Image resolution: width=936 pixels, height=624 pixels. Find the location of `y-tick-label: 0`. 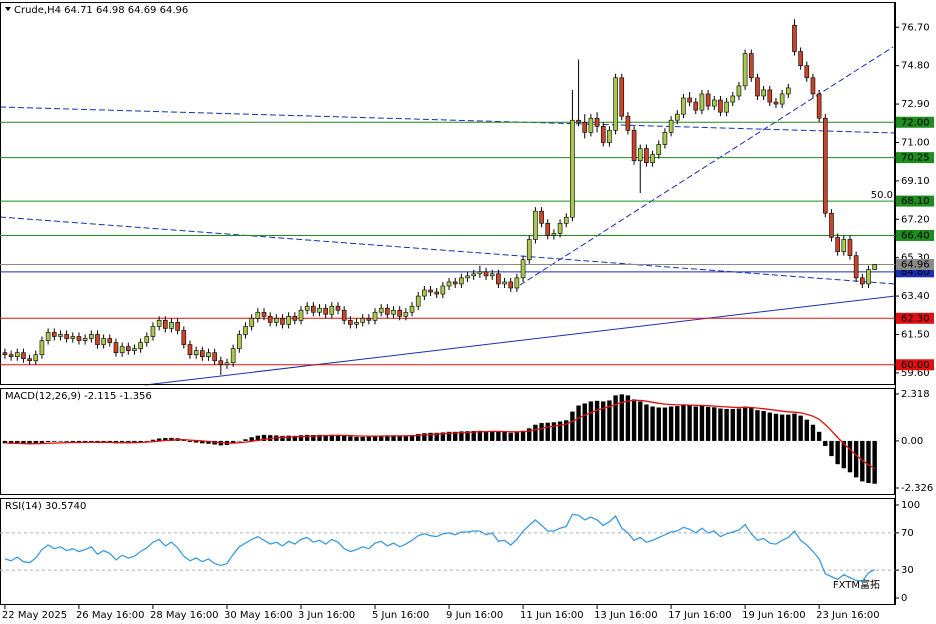

y-tick-label: 0 is located at coordinates (904, 598).